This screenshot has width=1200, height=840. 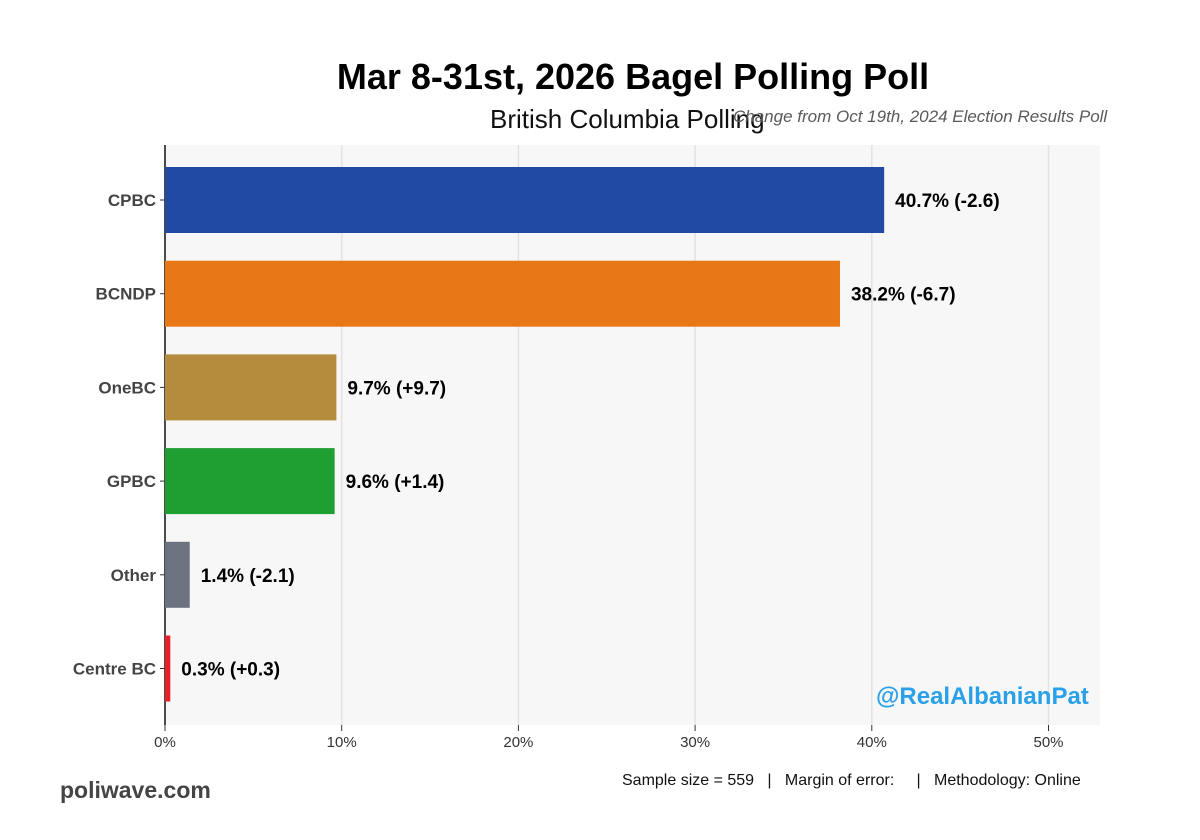 I want to click on data-label: 9.7% (+9.7), so click(x=396, y=388).